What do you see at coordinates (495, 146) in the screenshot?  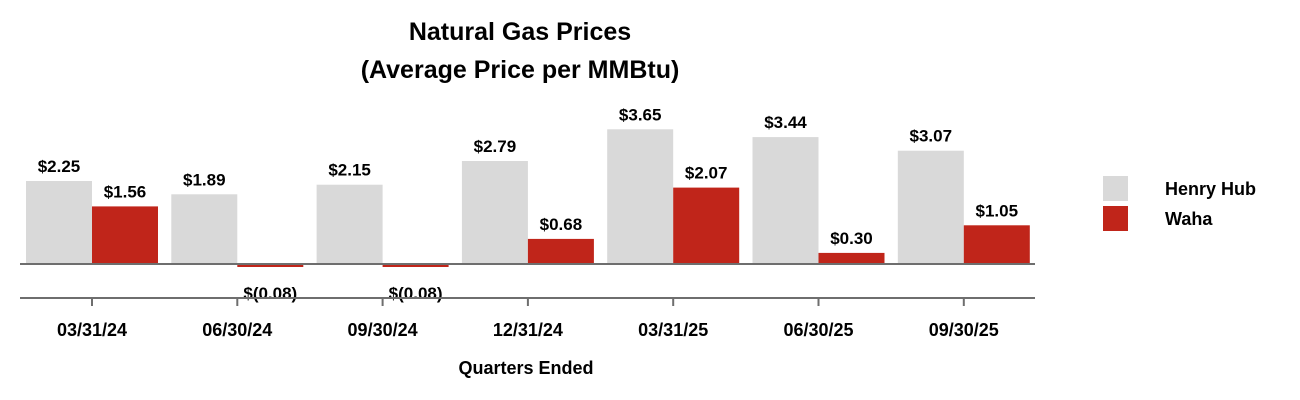 I see `data-label-henry-hub-12-31-24: $2.79` at bounding box center [495, 146].